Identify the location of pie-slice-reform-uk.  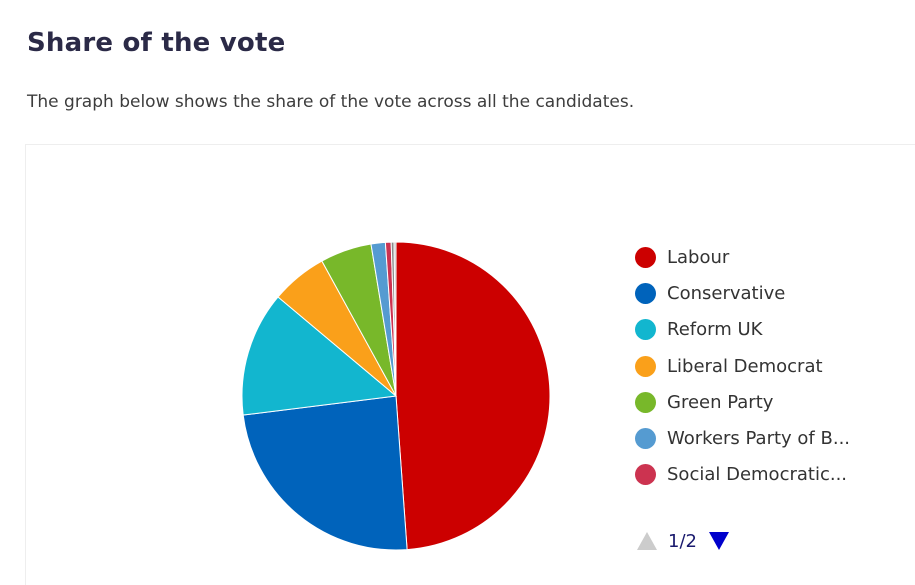
(319, 356).